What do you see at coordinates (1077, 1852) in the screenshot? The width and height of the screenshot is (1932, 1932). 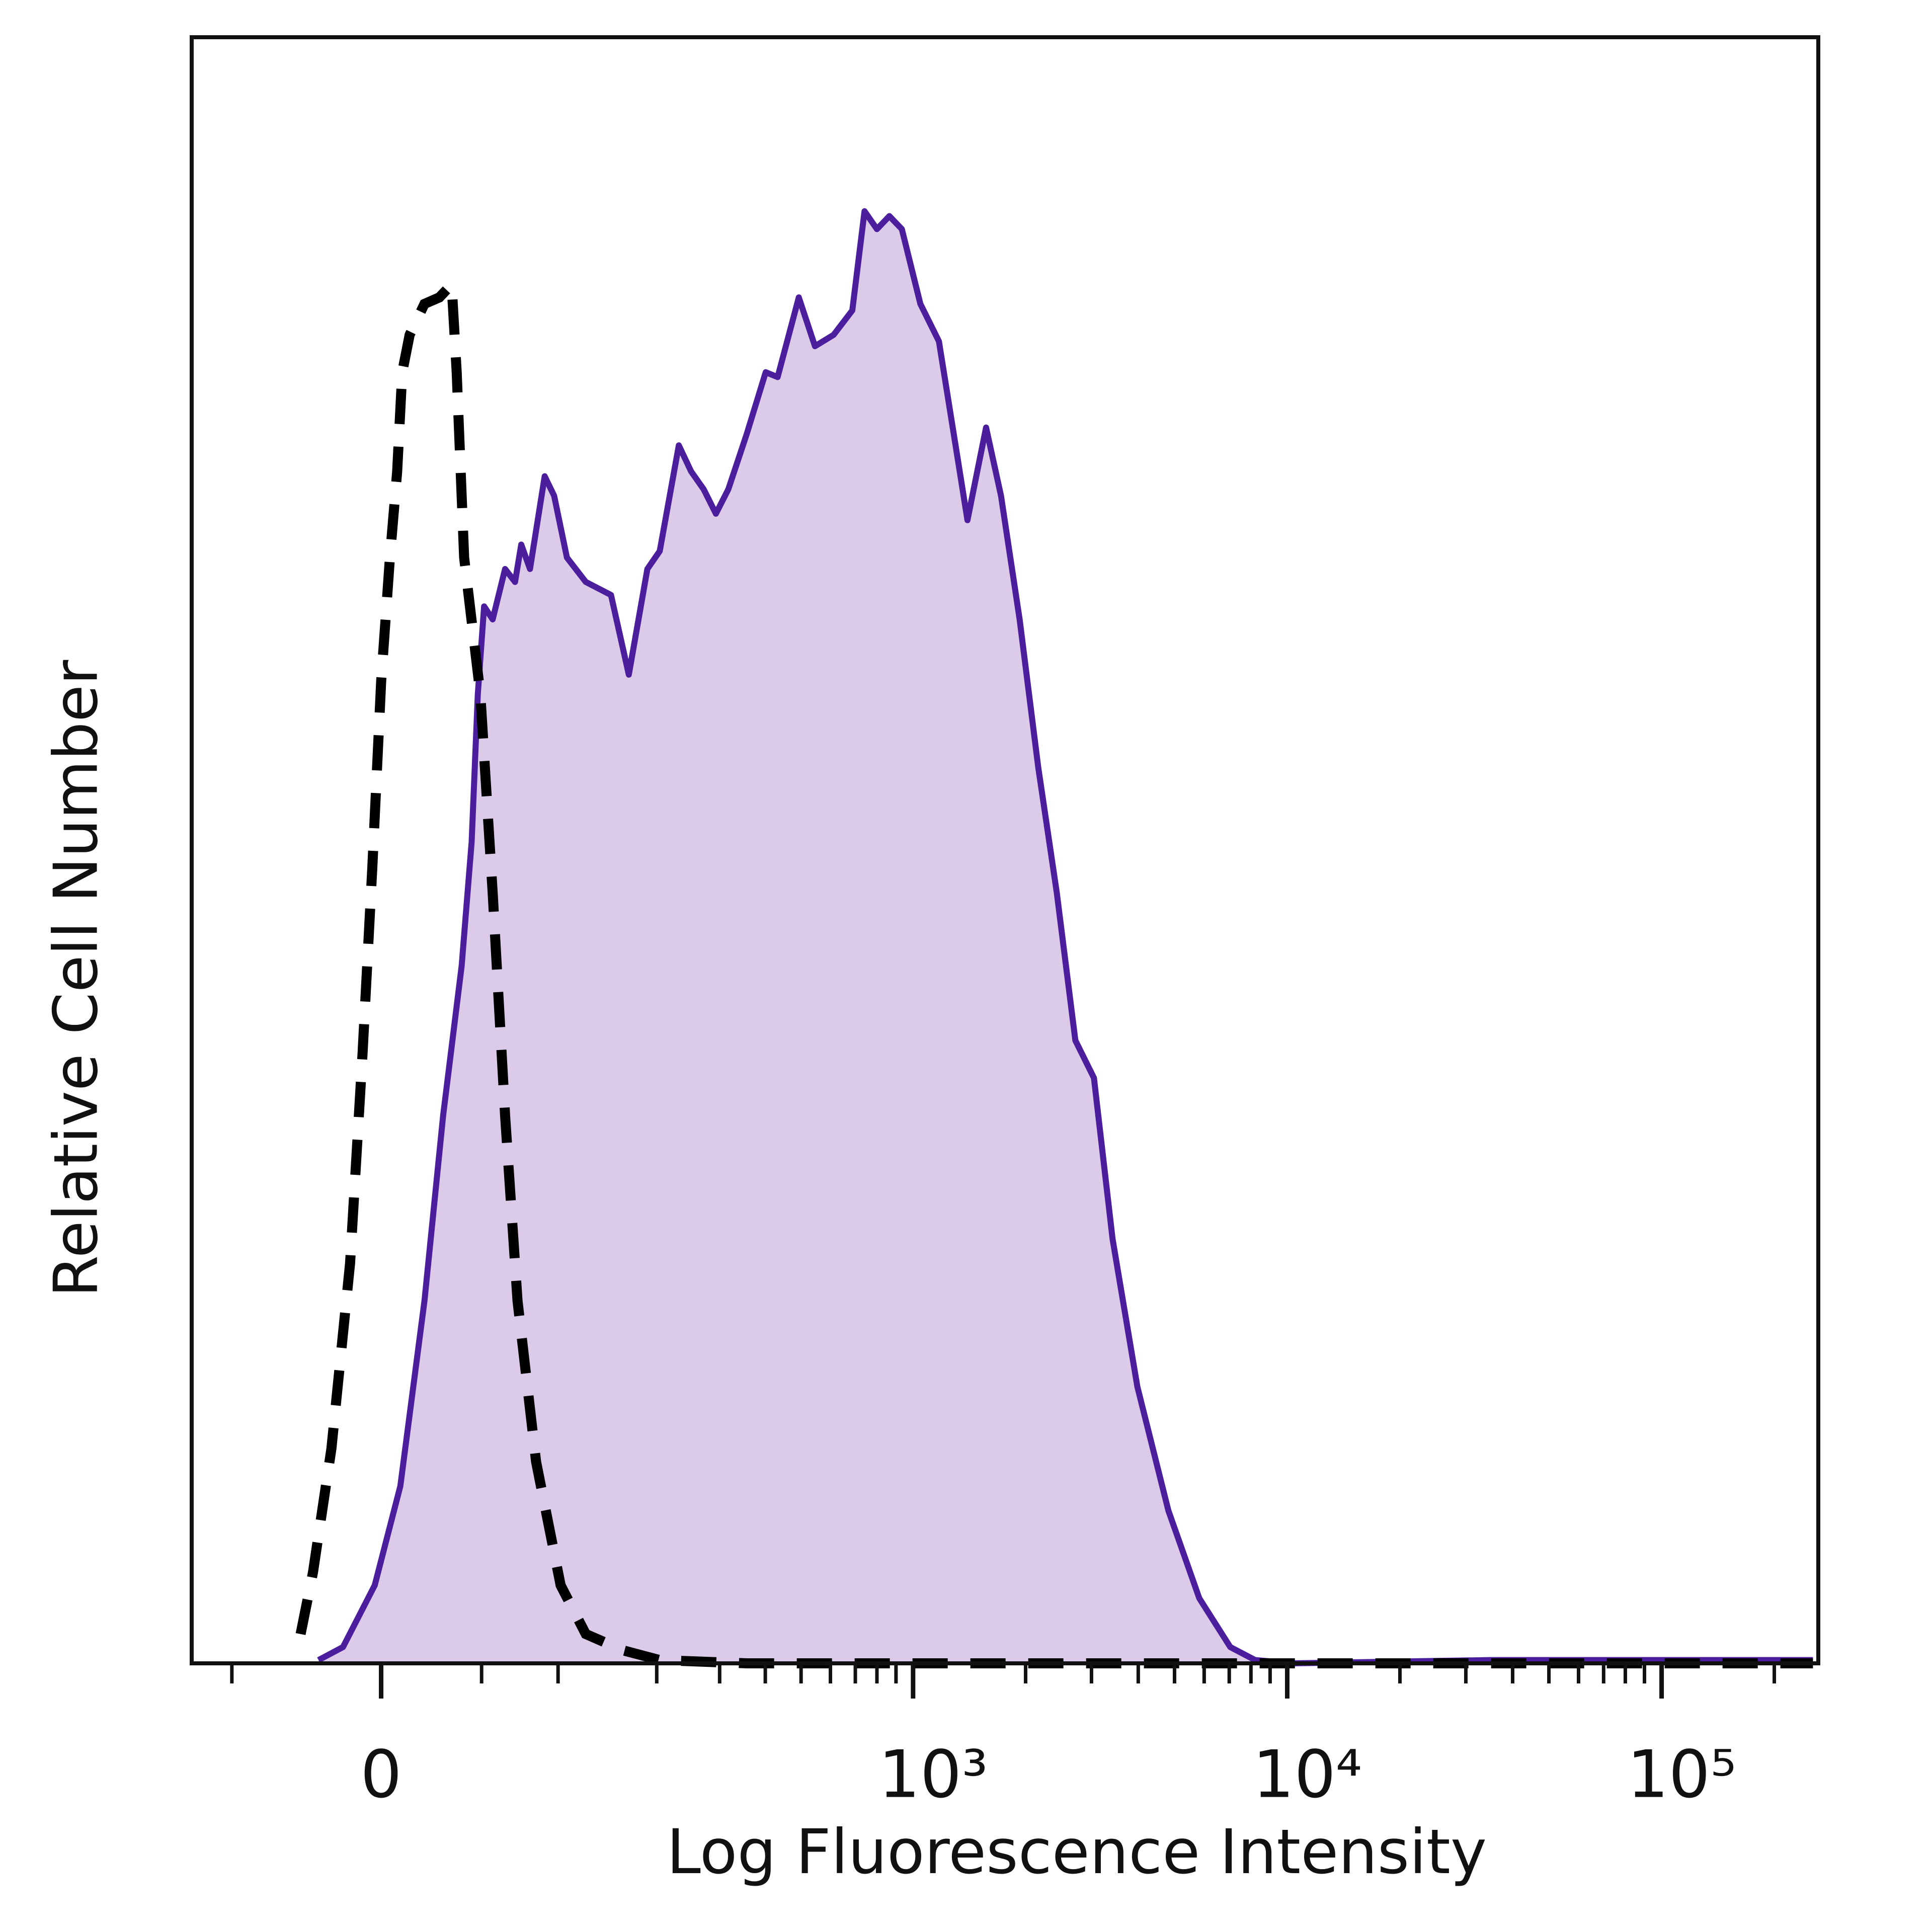 I see `x-axis-label: Log Fluorescence Intensity` at bounding box center [1077, 1852].